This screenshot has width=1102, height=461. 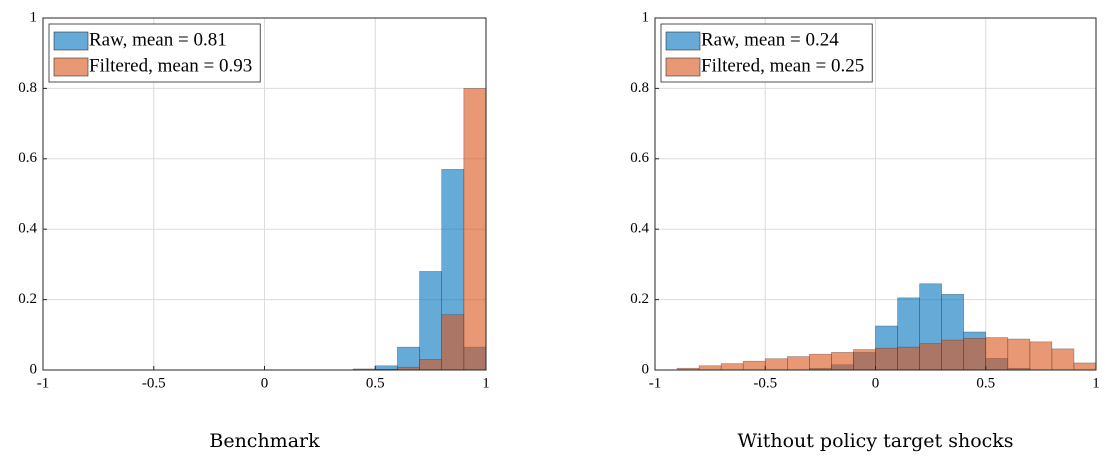 What do you see at coordinates (170, 65) in the screenshot?
I see `legend-label: Filtered, mean = 0.93` at bounding box center [170, 65].